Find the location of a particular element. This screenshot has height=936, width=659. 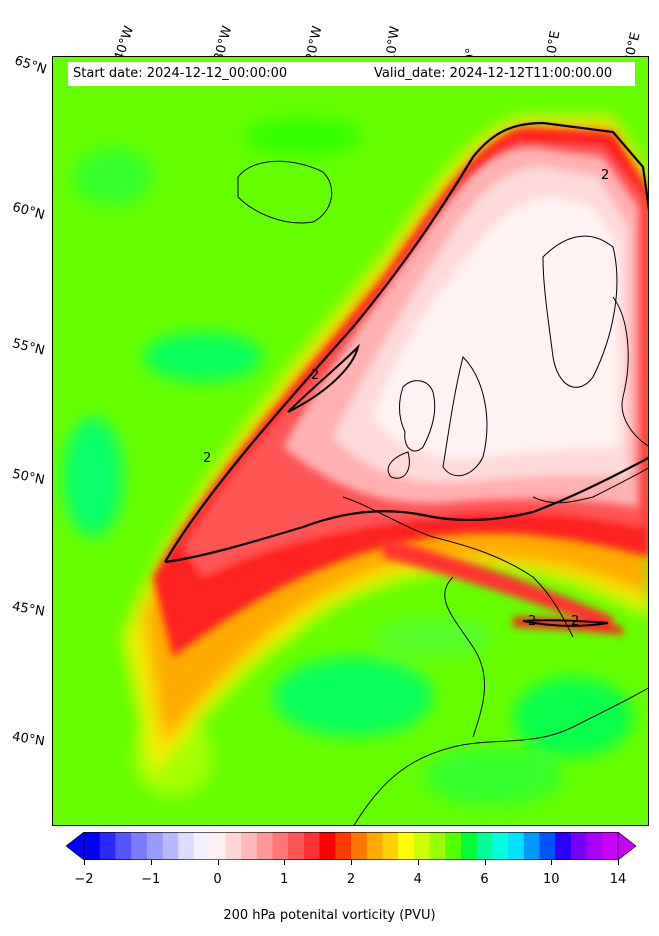

lat-label-55n: 55°N is located at coordinates (28, 347).